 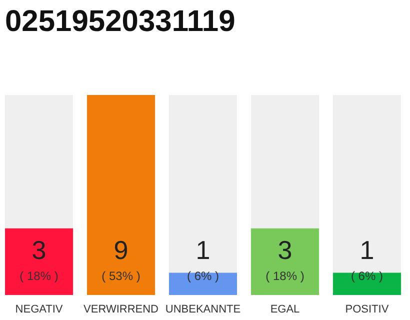 What do you see at coordinates (120, 21) in the screenshot?
I see `chart-title: 02519520331119` at bounding box center [120, 21].